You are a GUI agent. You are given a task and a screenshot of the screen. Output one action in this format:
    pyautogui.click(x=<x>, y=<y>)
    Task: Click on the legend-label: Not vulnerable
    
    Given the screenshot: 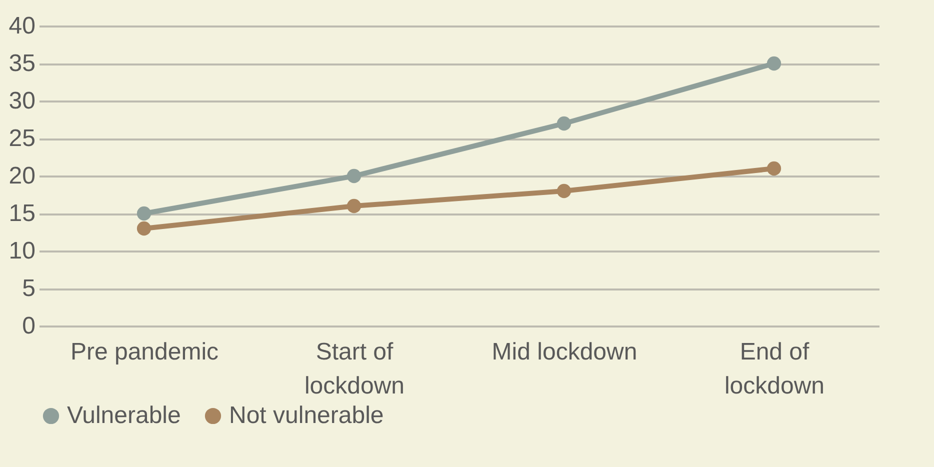 What is the action you would take?
    pyautogui.click(x=306, y=415)
    